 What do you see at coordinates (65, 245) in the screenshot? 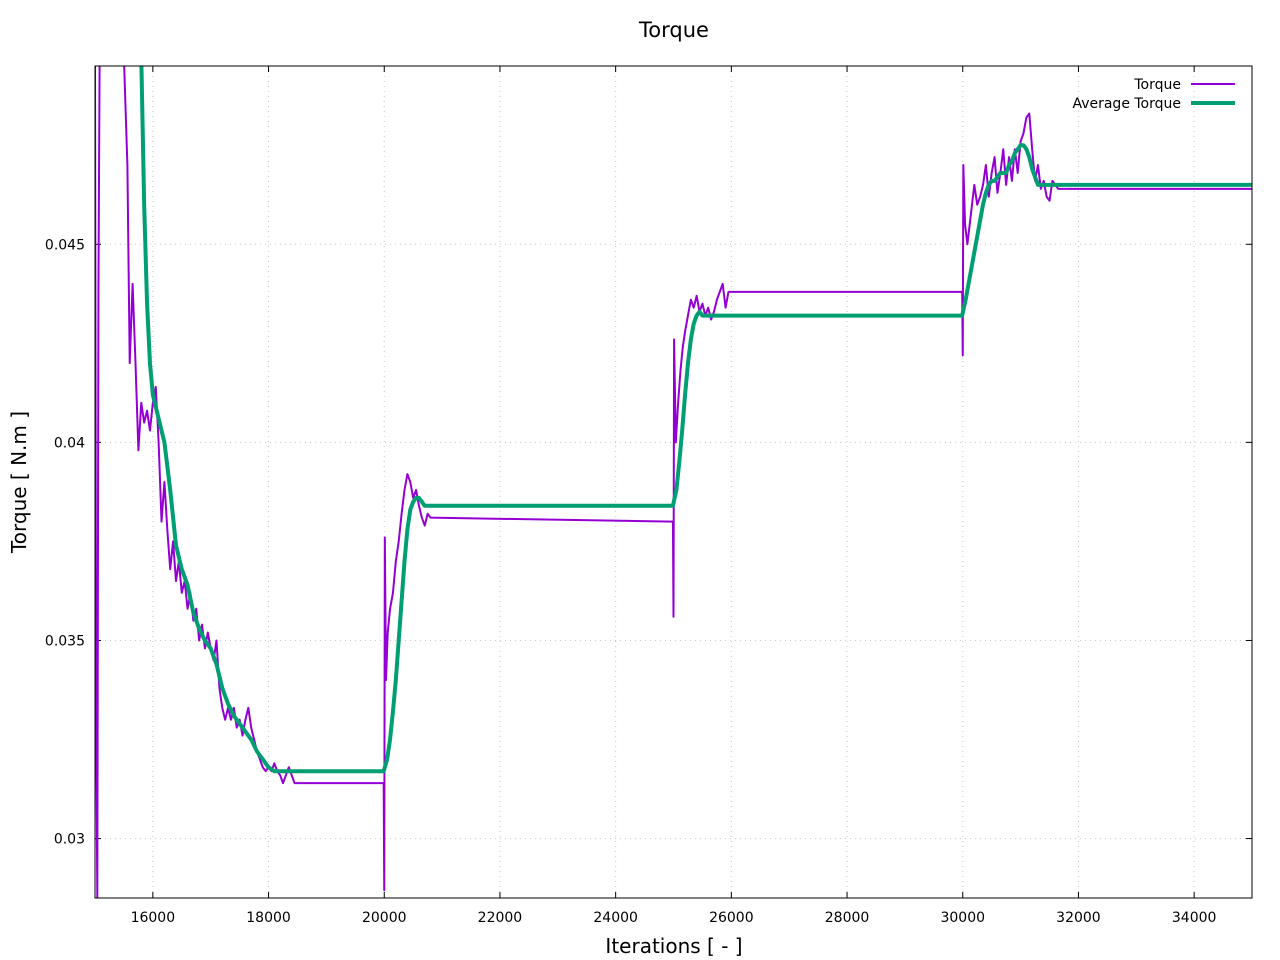
I see `y-tick-label: 0.045` at bounding box center [65, 245].